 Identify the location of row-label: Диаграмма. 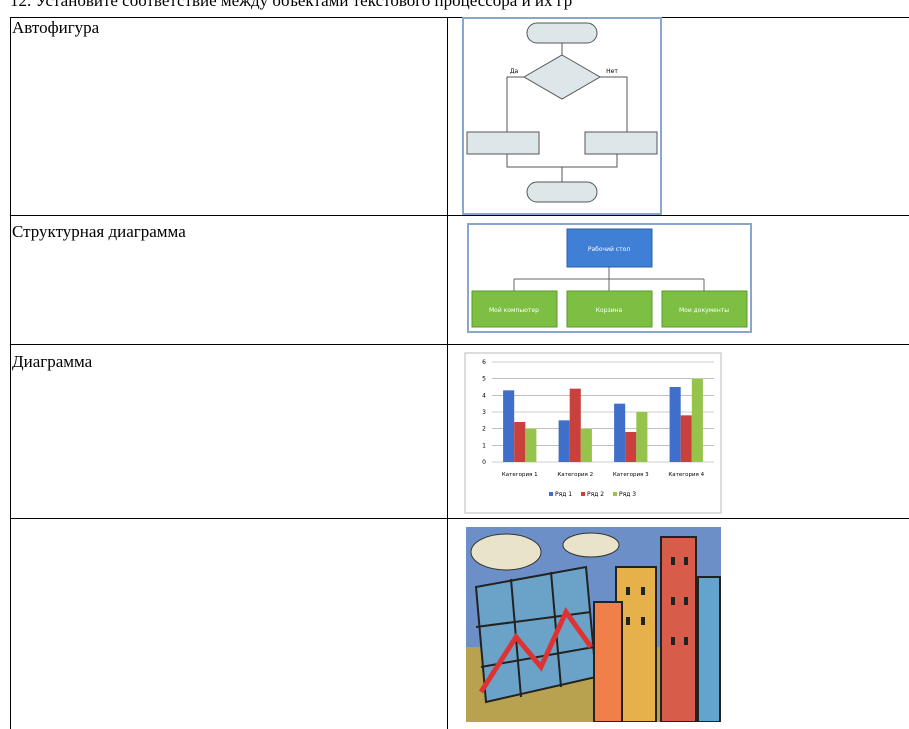
(52, 361).